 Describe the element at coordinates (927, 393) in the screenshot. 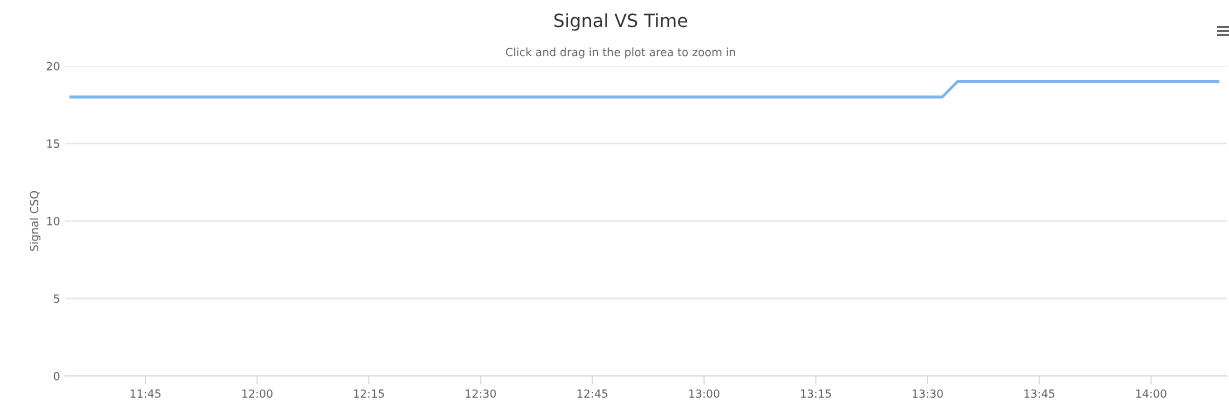

I see `x-tick-label: 13:30` at that location.